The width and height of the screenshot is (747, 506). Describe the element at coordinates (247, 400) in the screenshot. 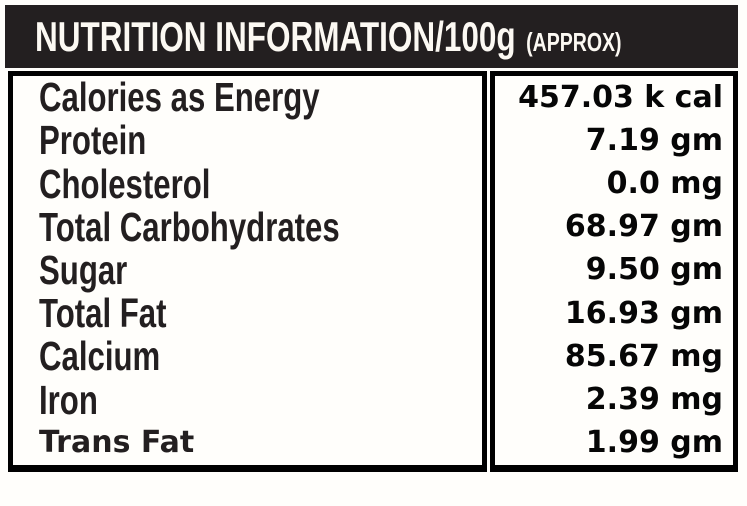

I see `nutrient-row-label: Iron` at that location.